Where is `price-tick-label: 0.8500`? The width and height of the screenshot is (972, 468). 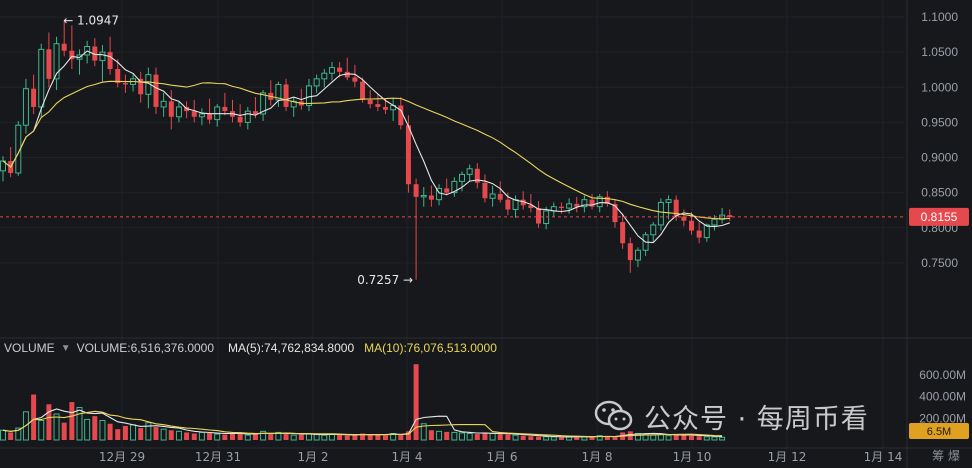
price-tick-label: 0.8500 is located at coordinates (939, 193).